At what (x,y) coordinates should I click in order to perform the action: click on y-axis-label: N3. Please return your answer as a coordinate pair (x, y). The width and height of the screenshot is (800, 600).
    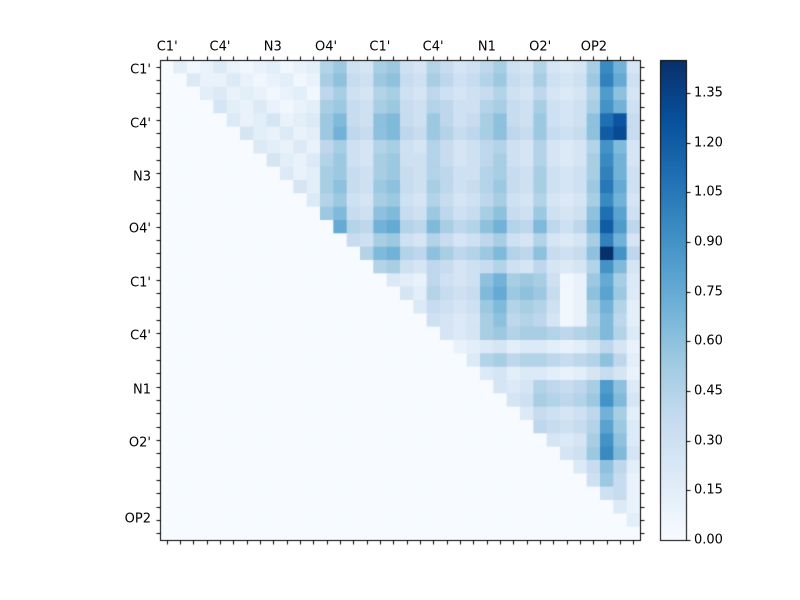
    Looking at the image, I should click on (142, 177).